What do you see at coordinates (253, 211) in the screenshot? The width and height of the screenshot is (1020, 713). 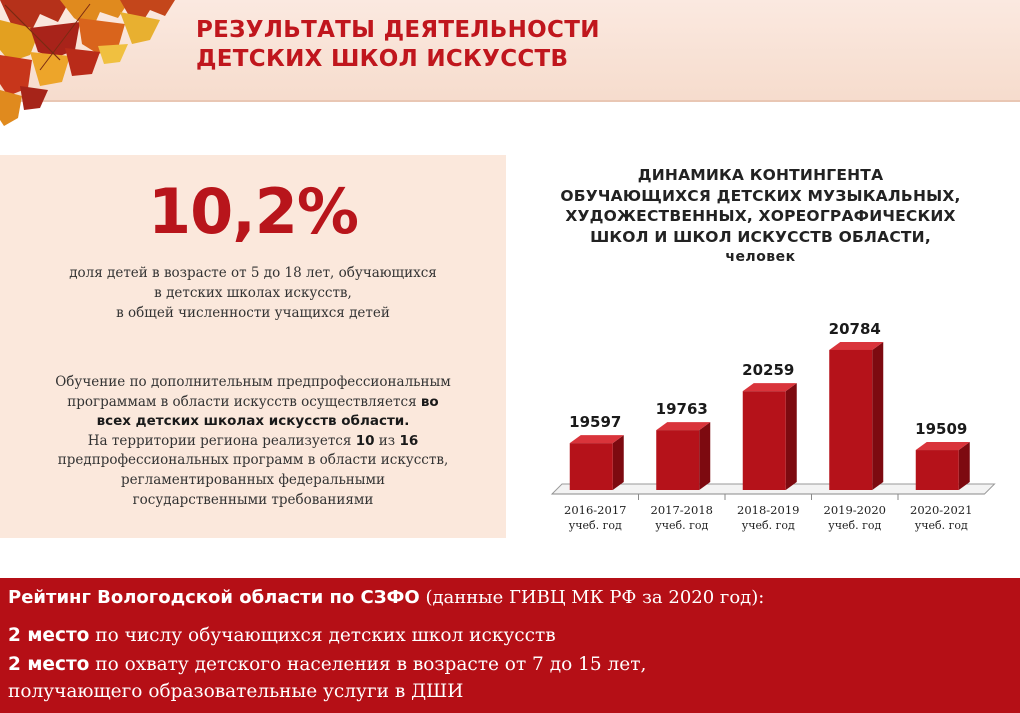 I see `share-percent-value: 10,2%` at bounding box center [253, 211].